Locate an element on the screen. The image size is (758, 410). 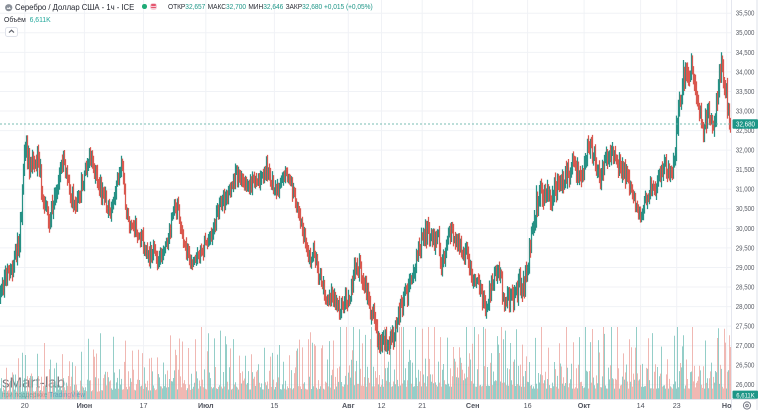
svg-text: 26,500 is located at coordinates (745, 366).